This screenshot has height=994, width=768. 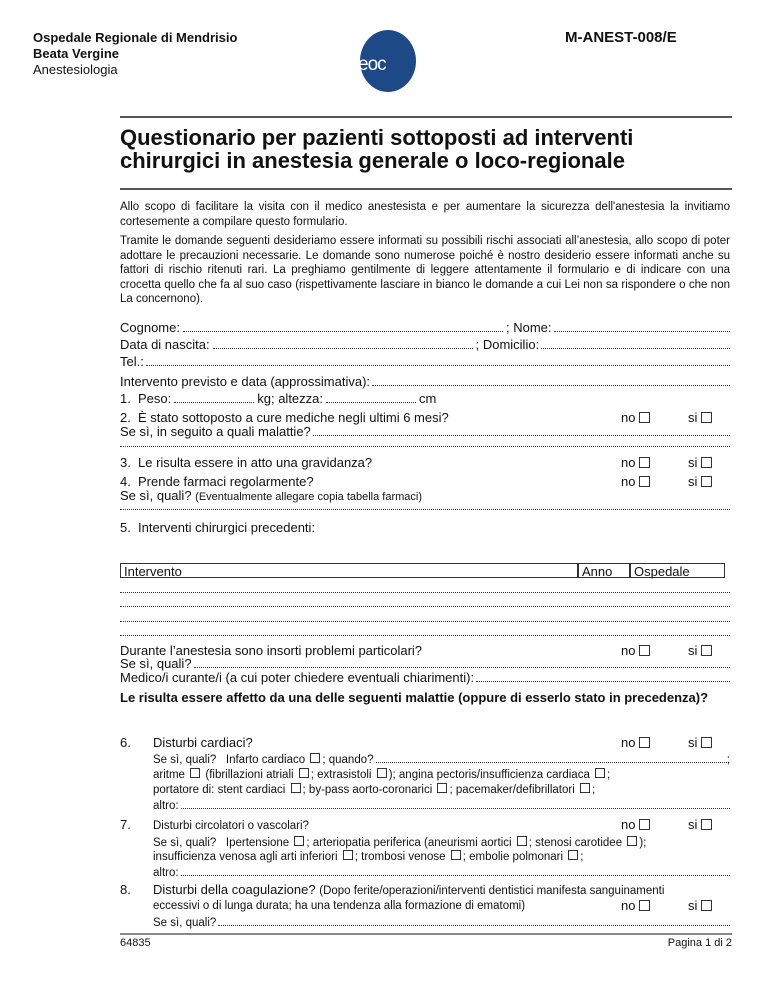 What do you see at coordinates (700, 482) in the screenshot?
I see `q4-si-checkbox: si` at bounding box center [700, 482].